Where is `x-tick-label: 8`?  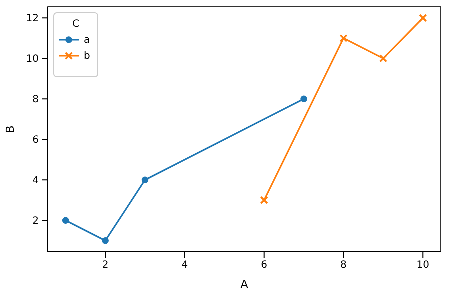
x-tick-label: 8 is located at coordinates (343, 266).